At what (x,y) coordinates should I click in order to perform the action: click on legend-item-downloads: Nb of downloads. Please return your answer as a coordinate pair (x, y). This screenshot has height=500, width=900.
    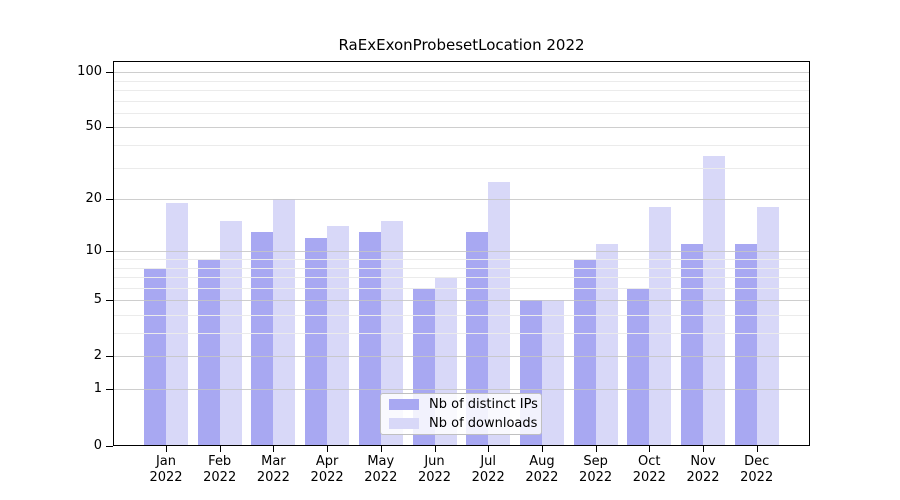
    Looking at the image, I should click on (463, 423).